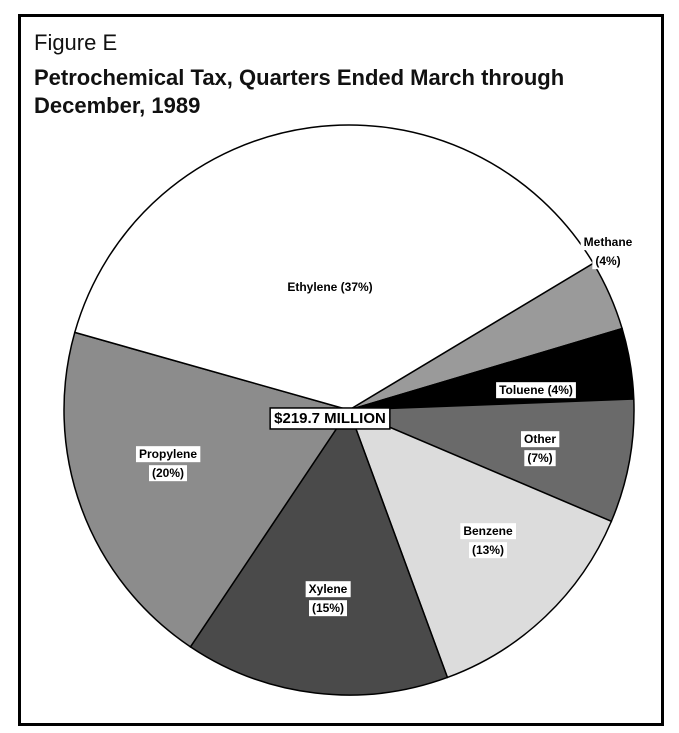 Image resolution: width=679 pixels, height=733 pixels. I want to click on slice-label: Toluene (4%), so click(536, 390).